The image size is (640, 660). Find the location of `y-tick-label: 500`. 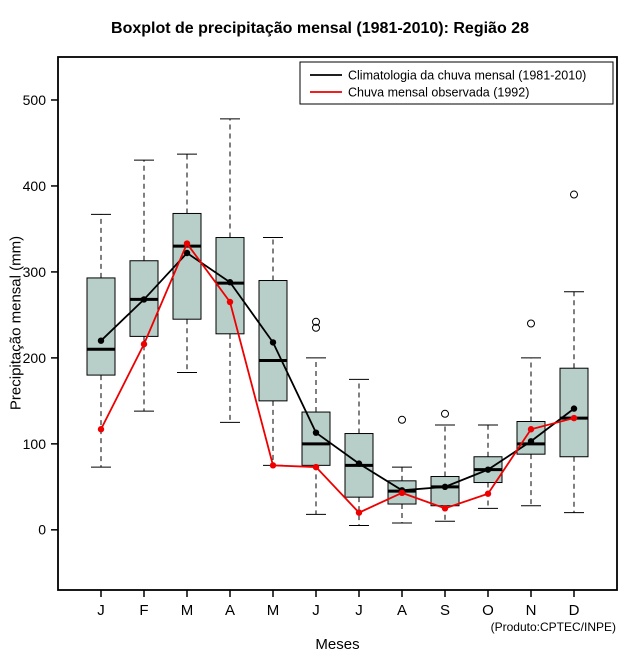

y-tick-label: 500 is located at coordinates (35, 100).